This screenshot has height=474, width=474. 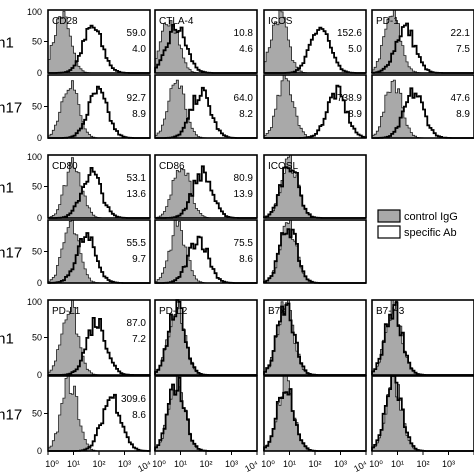 I want to click on specific-ab-value: 152.6, so click(x=349, y=33).